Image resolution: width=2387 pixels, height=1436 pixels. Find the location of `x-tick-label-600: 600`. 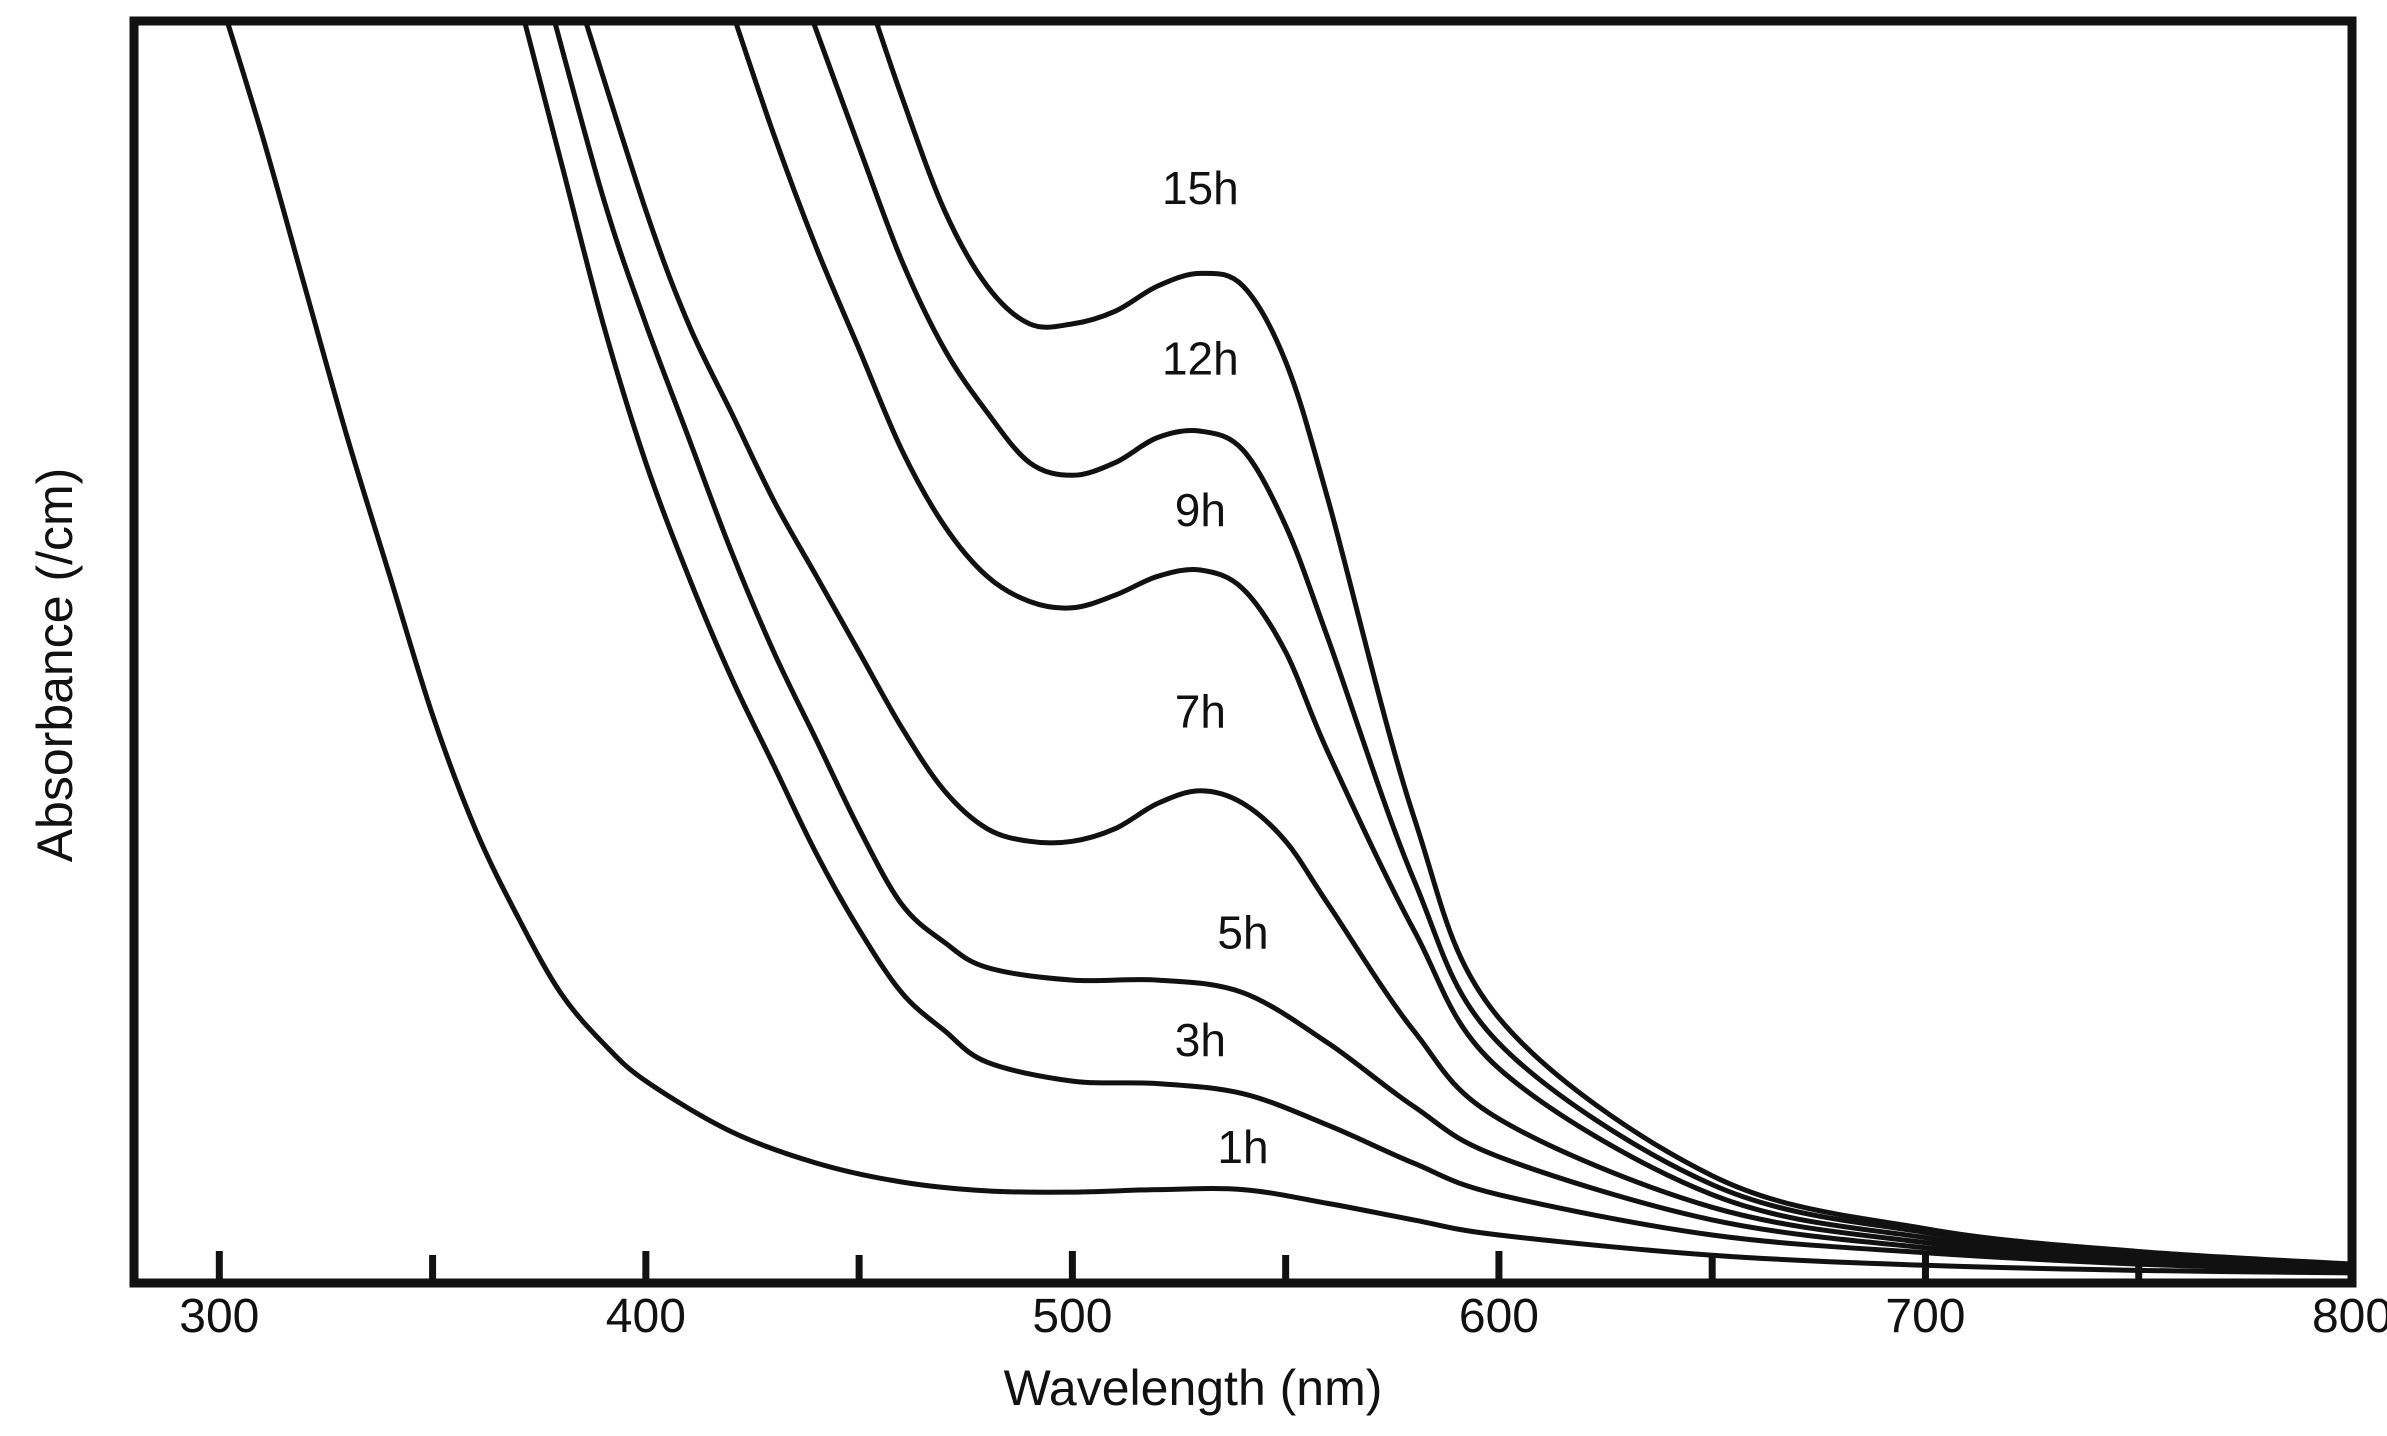

x-tick-label-600: 600 is located at coordinates (1499, 1316).